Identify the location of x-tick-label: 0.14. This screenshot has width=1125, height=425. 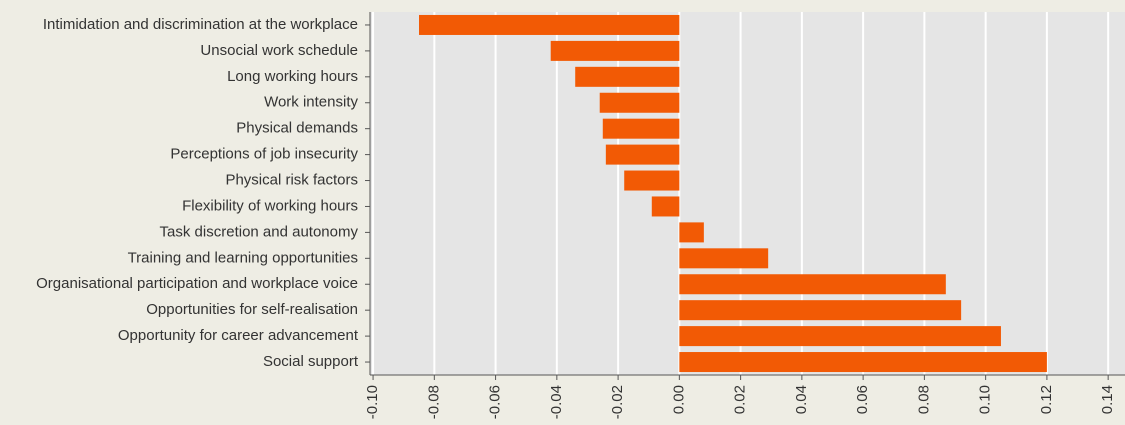
(1107, 399).